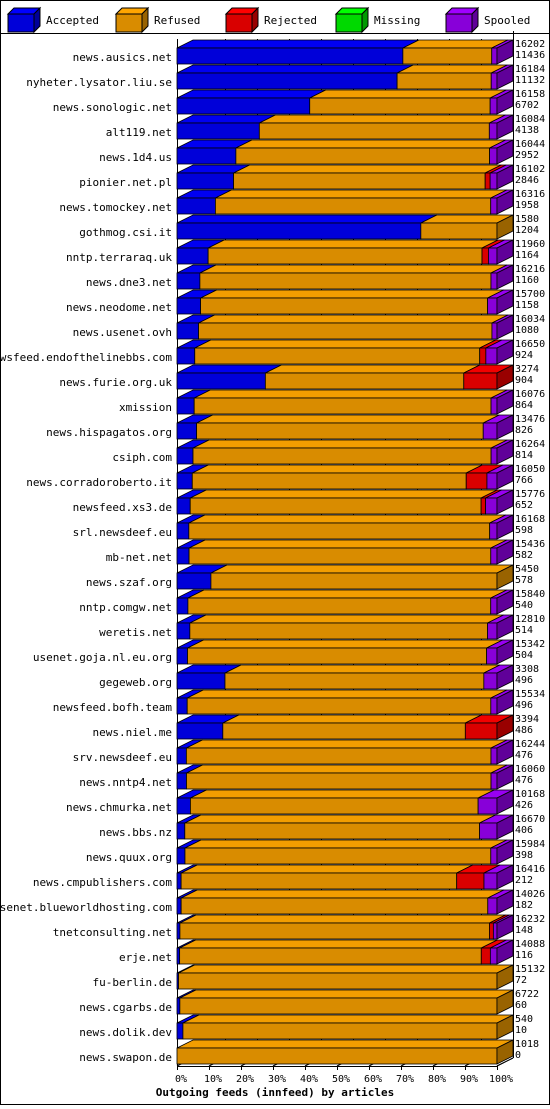  I want to click on x-tick-label: 90%, so click(469, 1079).